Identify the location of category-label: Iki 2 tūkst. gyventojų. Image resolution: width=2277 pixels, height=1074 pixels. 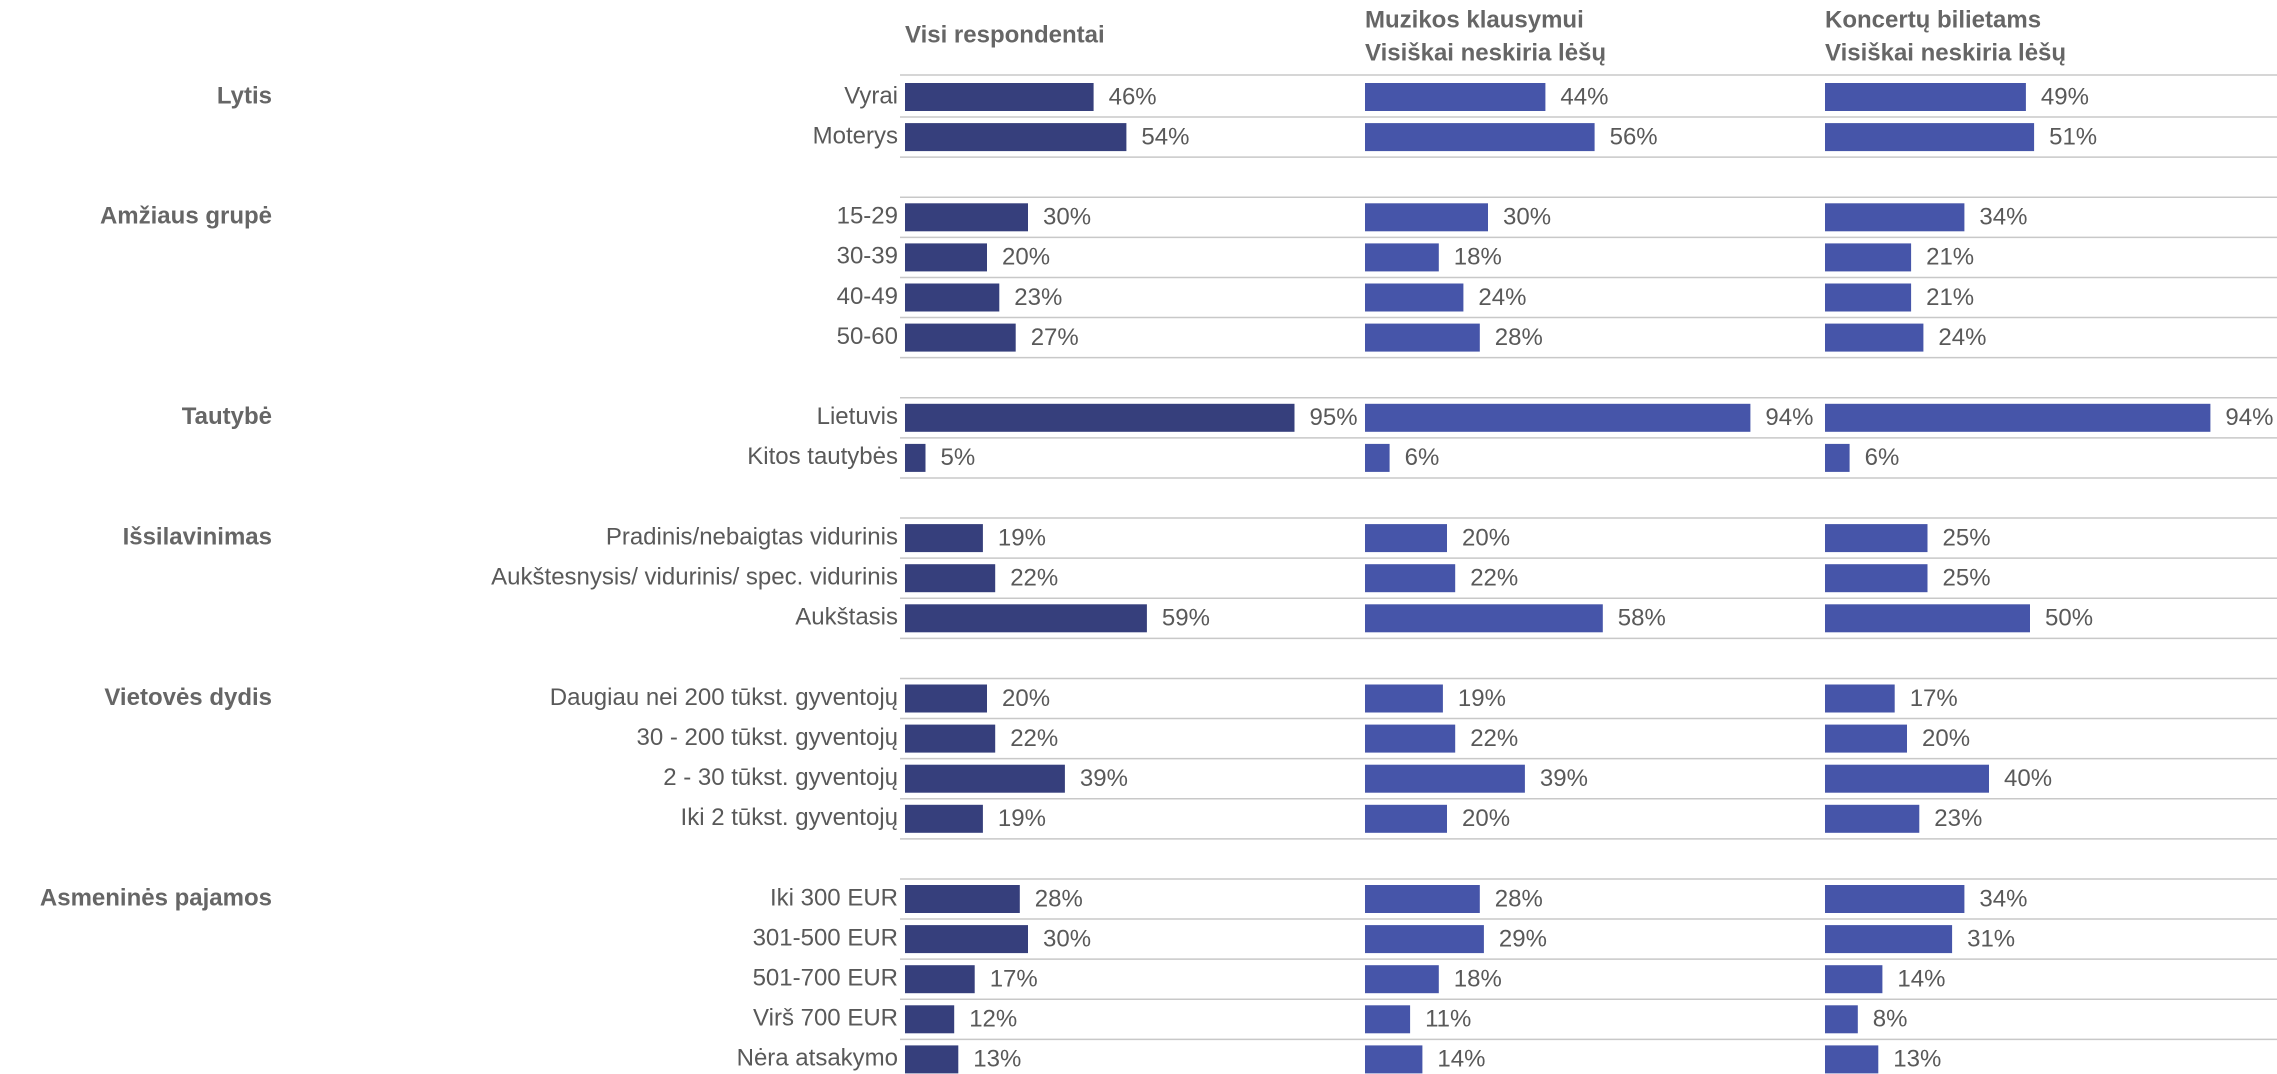
(789, 817).